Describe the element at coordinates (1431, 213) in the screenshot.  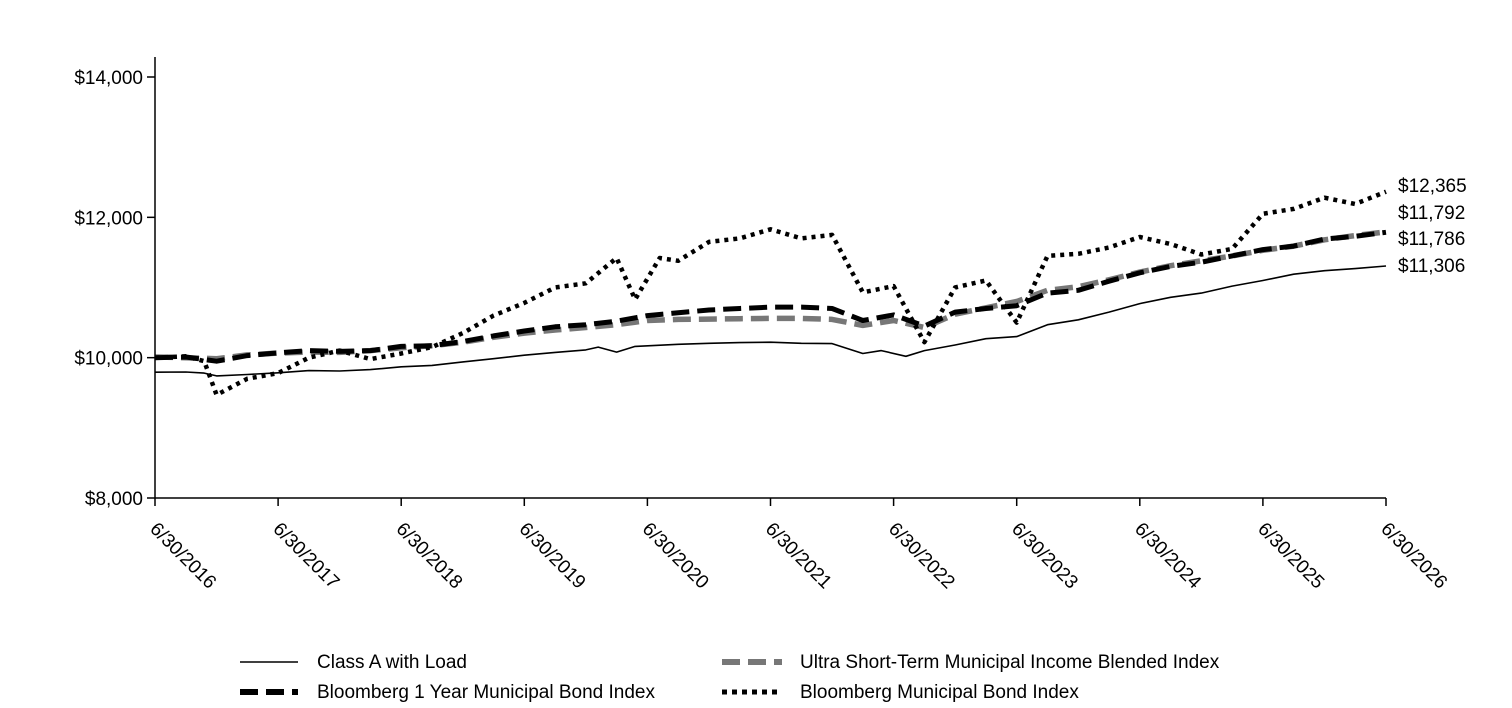
I see `end-value-label: $11,792` at that location.